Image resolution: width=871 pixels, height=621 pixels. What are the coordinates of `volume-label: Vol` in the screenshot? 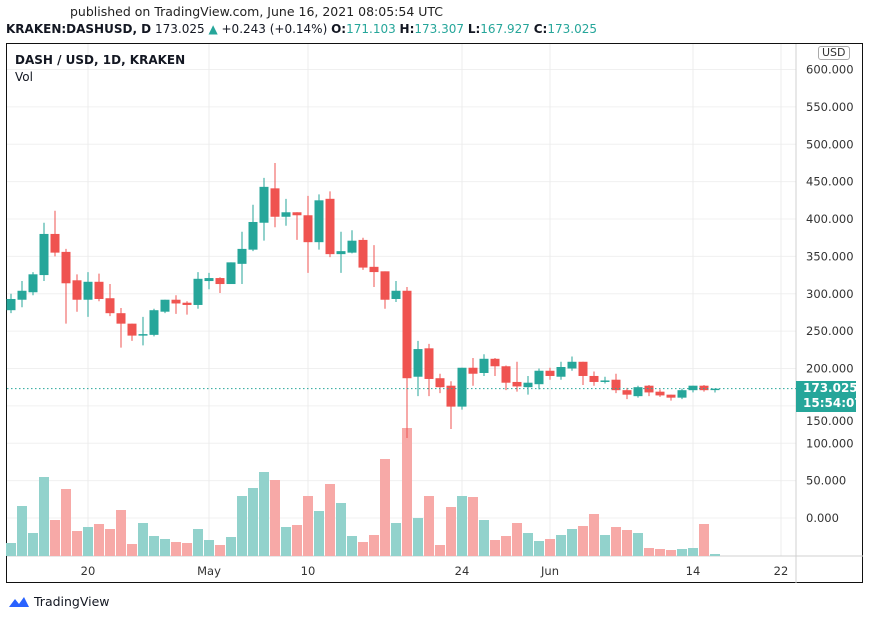 It's located at (24, 77).